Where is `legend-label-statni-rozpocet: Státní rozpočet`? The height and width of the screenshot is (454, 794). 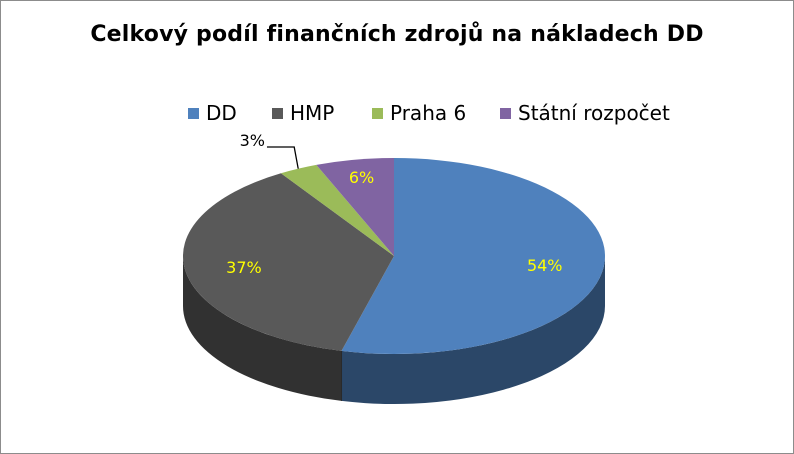 legend-label-statni-rozpocet: Státní rozpočet is located at coordinates (594, 113).